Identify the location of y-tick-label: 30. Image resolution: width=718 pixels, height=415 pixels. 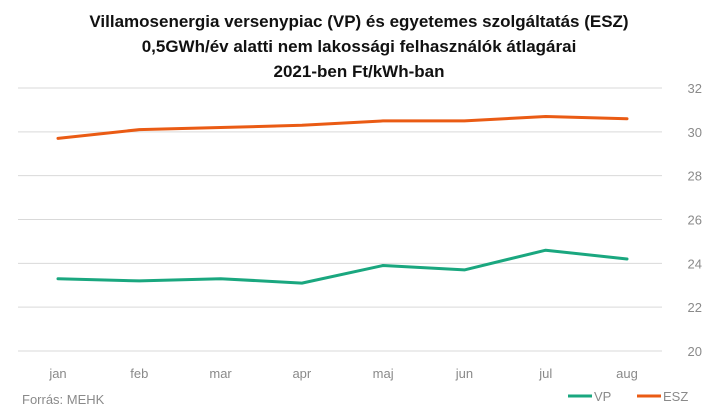
(695, 132).